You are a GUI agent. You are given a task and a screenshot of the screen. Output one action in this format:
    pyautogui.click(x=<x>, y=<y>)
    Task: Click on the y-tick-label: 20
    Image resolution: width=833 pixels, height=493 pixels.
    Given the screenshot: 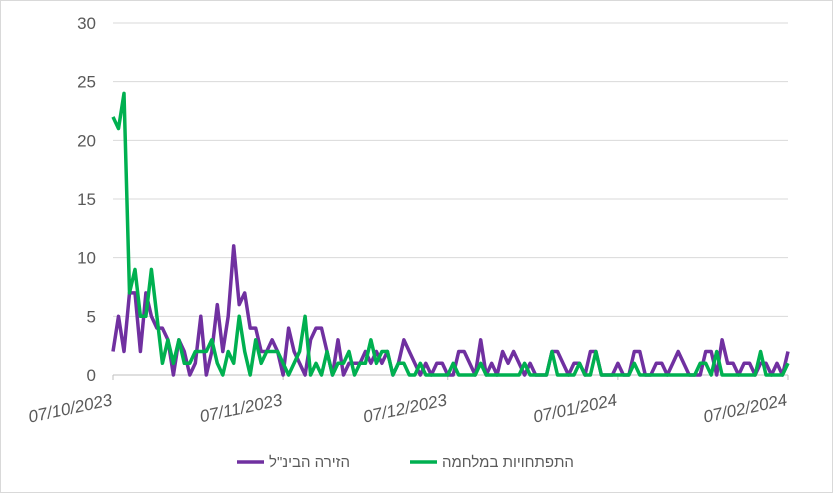 What is the action you would take?
    pyautogui.click(x=86, y=140)
    